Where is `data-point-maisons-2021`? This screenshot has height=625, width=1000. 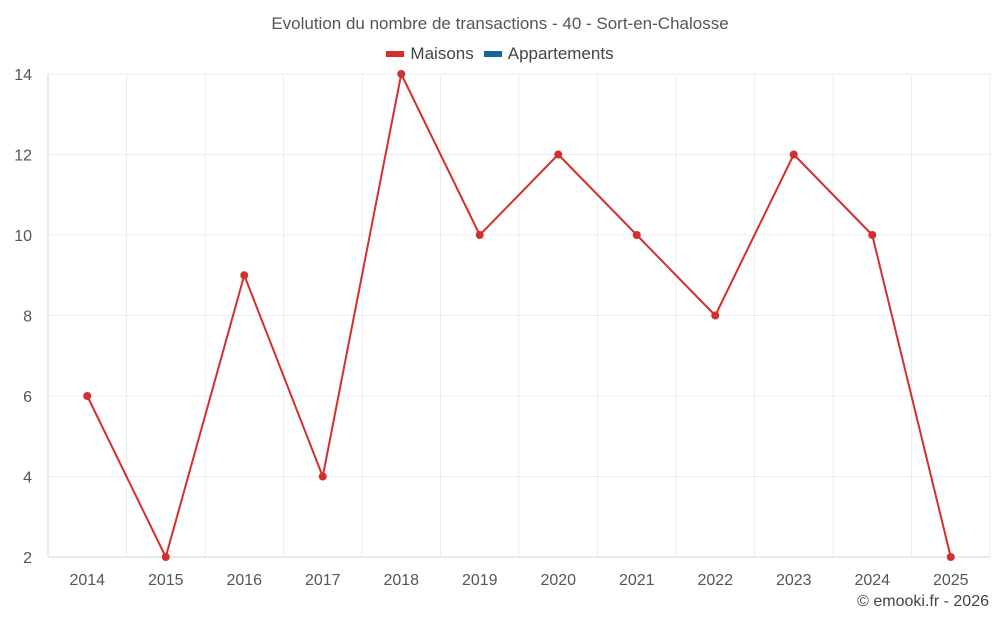 data-point-maisons-2021 is located at coordinates (636, 235).